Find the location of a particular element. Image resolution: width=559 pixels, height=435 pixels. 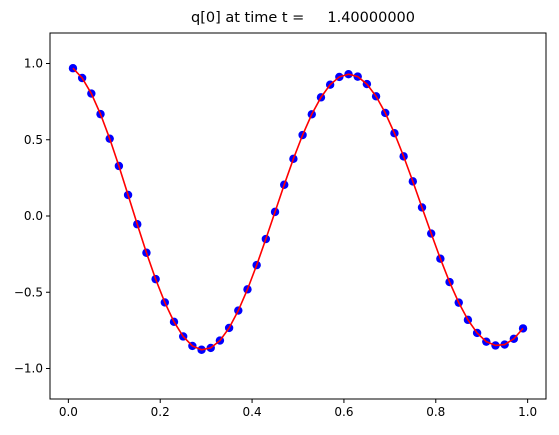

x-tick-label: 0.6 is located at coordinates (343, 412).